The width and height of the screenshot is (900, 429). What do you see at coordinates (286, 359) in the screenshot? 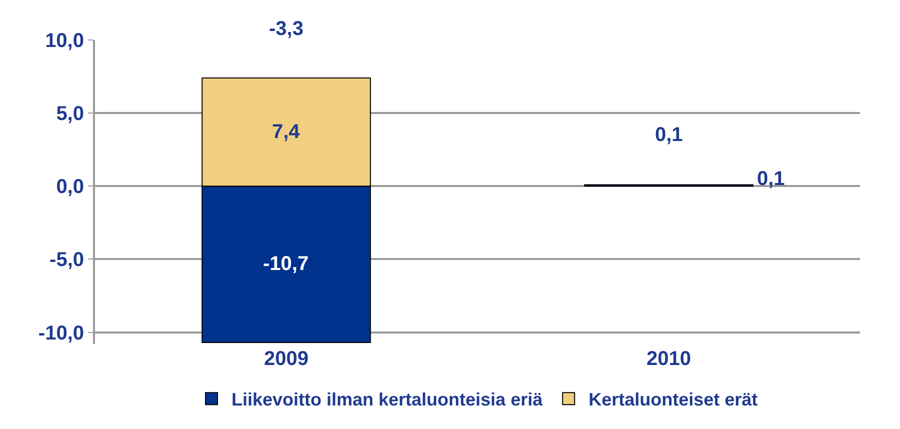
I see `x-tick-label: 2009` at bounding box center [286, 359].